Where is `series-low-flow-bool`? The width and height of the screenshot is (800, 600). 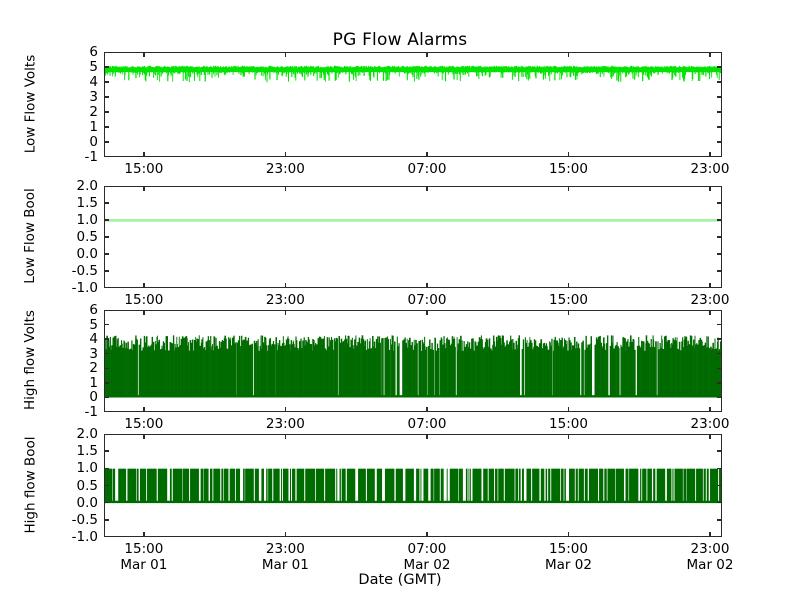
series-low-flow-bool is located at coordinates (413, 220).